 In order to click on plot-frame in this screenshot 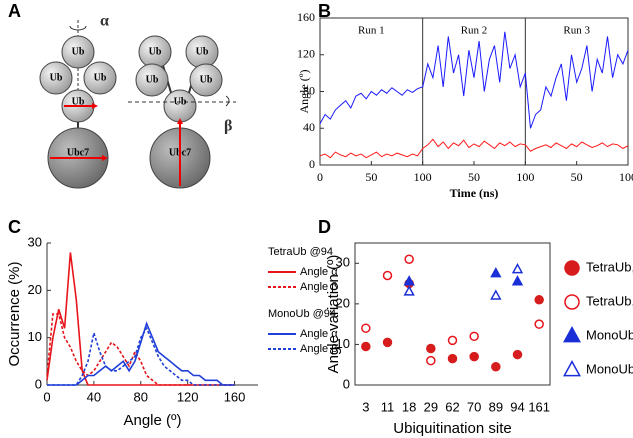, I will do `click(452, 314)`.